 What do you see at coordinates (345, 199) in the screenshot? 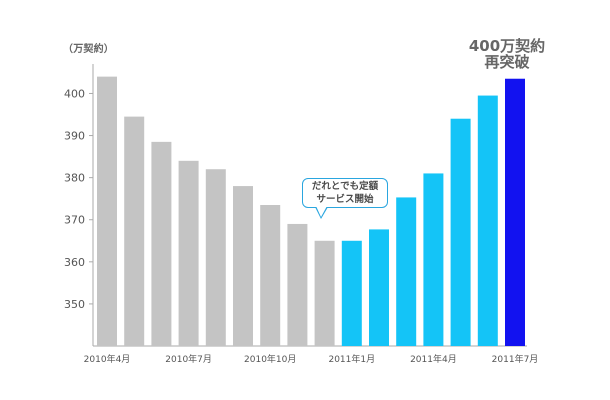
I see `callout-line-2: サービス開始` at bounding box center [345, 199].